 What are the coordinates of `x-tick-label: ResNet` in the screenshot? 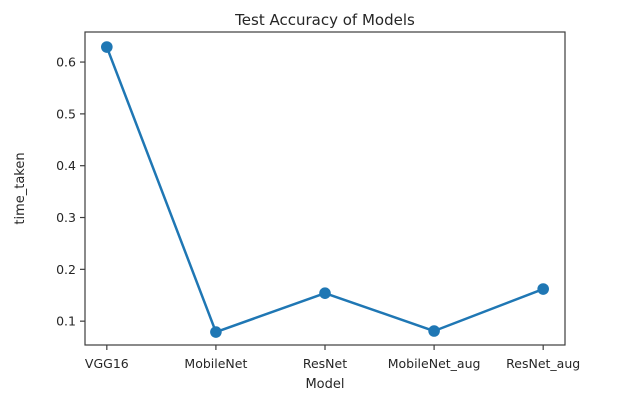 It's located at (325, 363).